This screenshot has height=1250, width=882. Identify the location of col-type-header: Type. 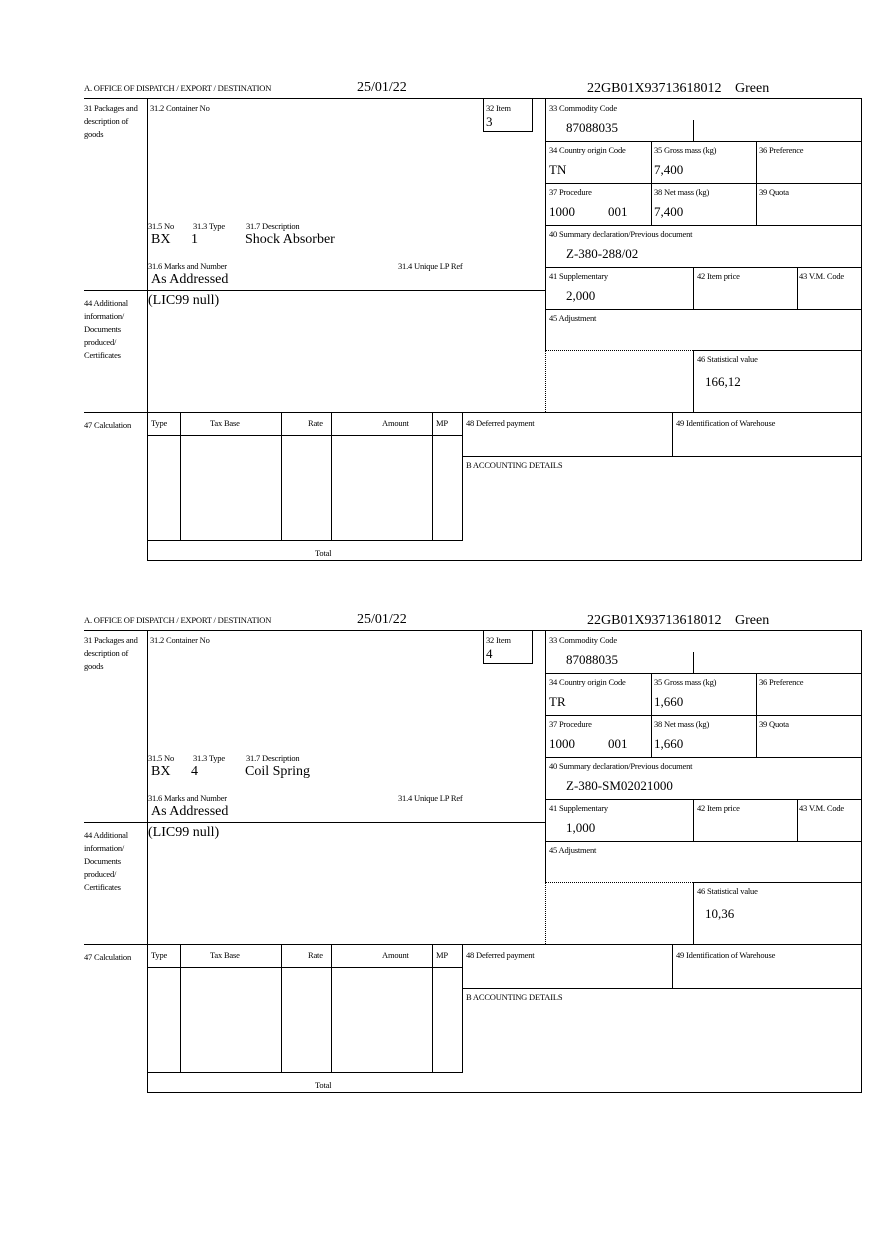
(159, 955).